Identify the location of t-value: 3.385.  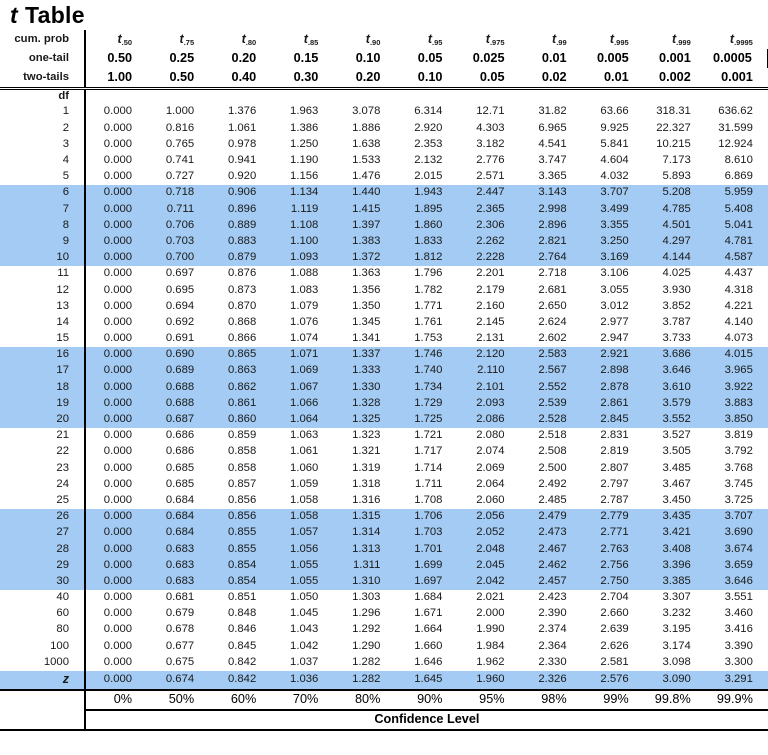
(674, 581).